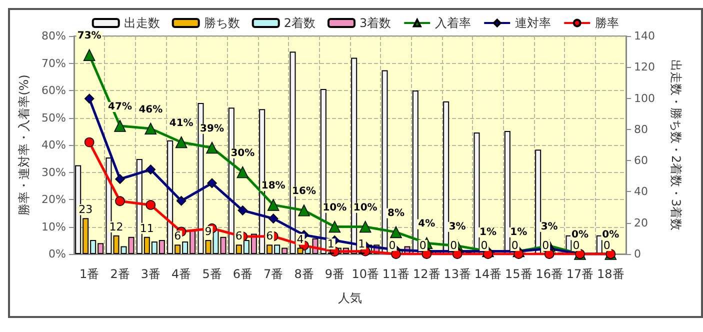  I want to click on data-label: 18%, so click(273, 186).